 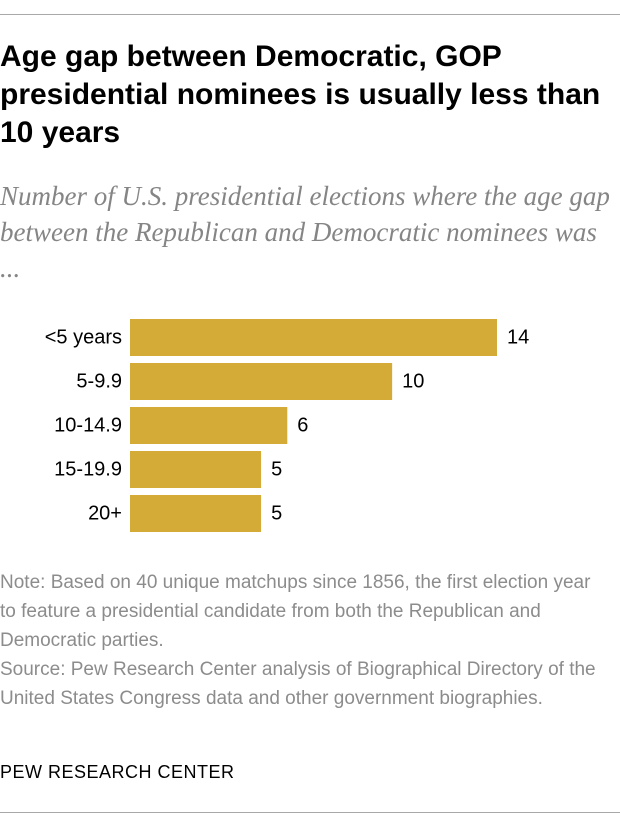 I want to click on bottom-rule, so click(x=310, y=812).